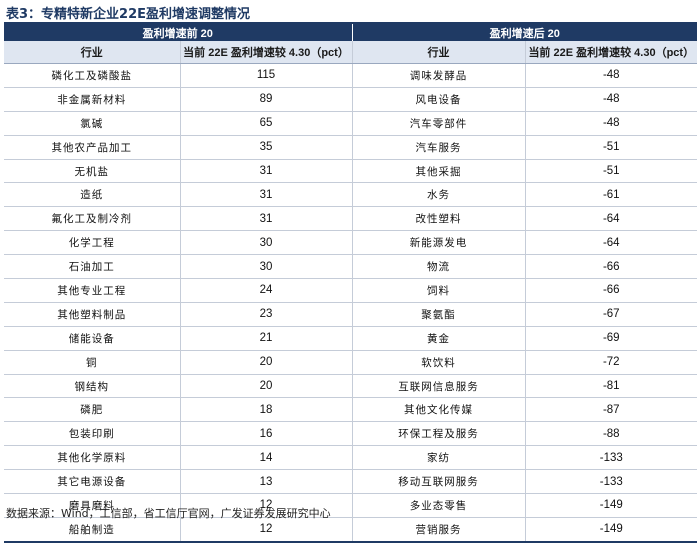  Describe the element at coordinates (438, 195) in the screenshot. I see `industry-cell-bottom: 水务` at that location.